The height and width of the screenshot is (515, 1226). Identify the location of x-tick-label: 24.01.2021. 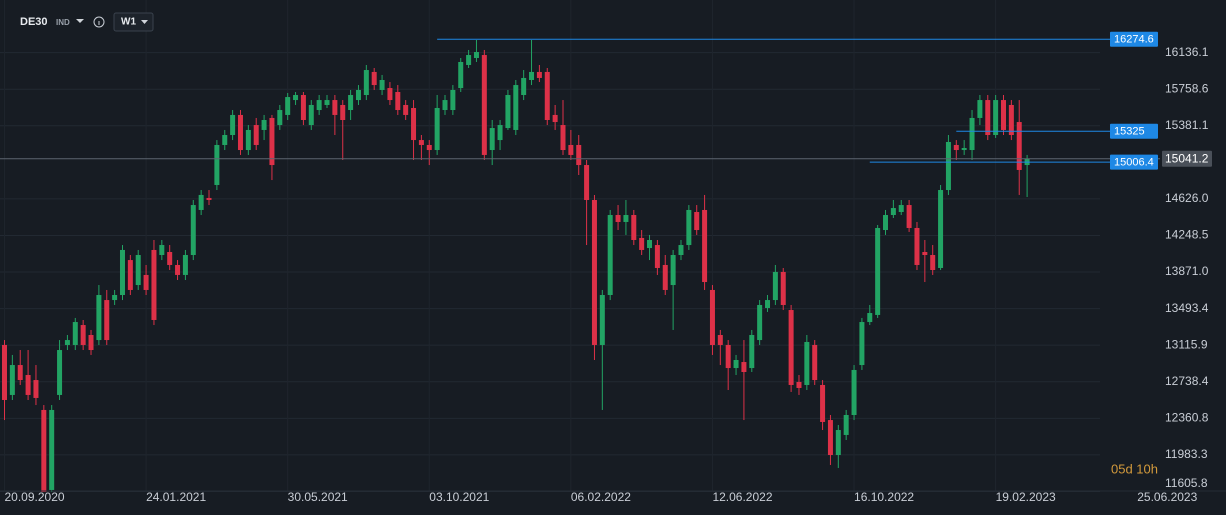
(176, 497).